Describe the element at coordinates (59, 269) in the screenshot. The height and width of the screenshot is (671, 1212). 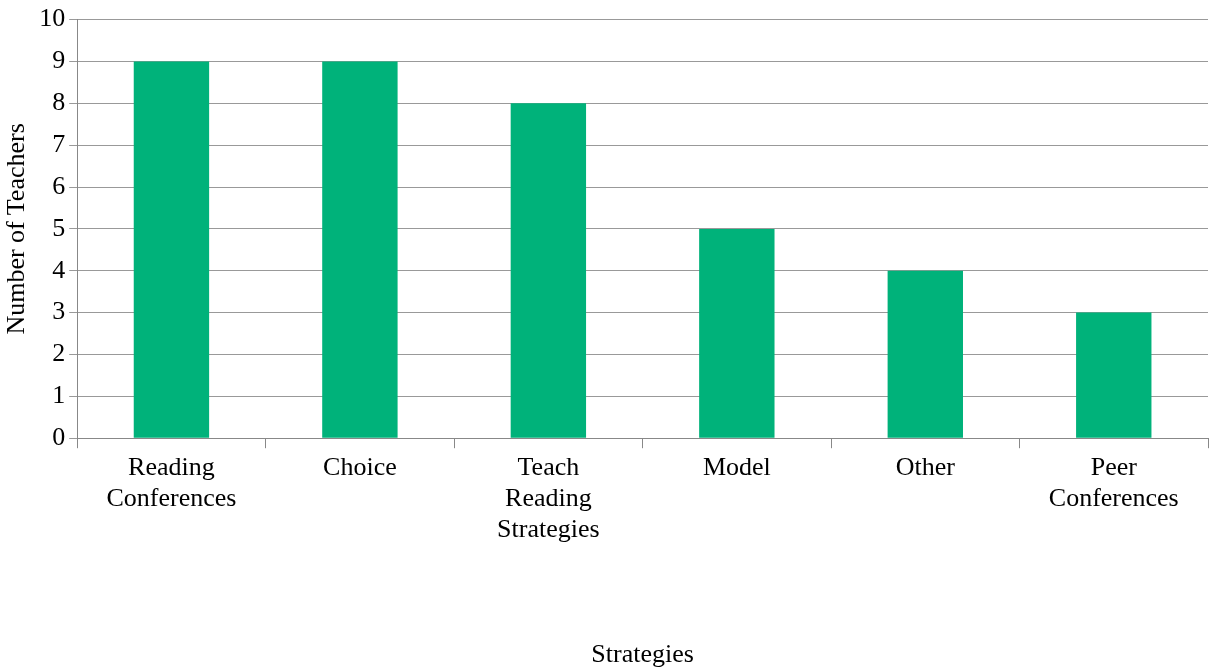
I see `y-tick-label: 4` at that location.